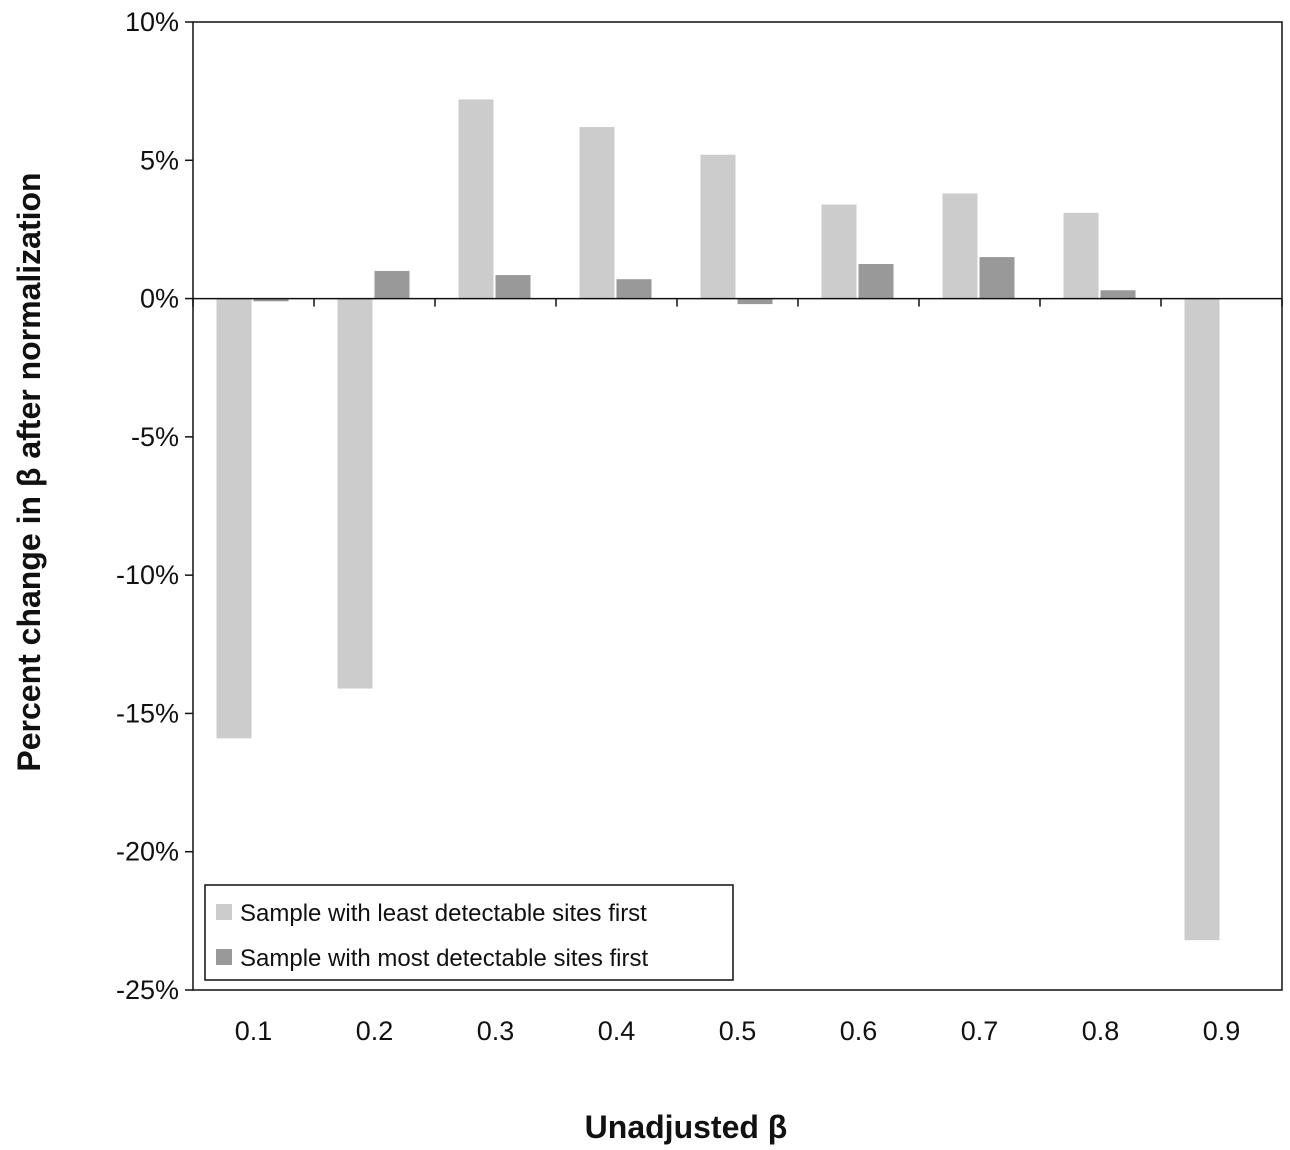 This screenshot has height=1150, width=1290. Describe the element at coordinates (1101, 1031) in the screenshot. I see `x-tick-label: 0.8` at that location.